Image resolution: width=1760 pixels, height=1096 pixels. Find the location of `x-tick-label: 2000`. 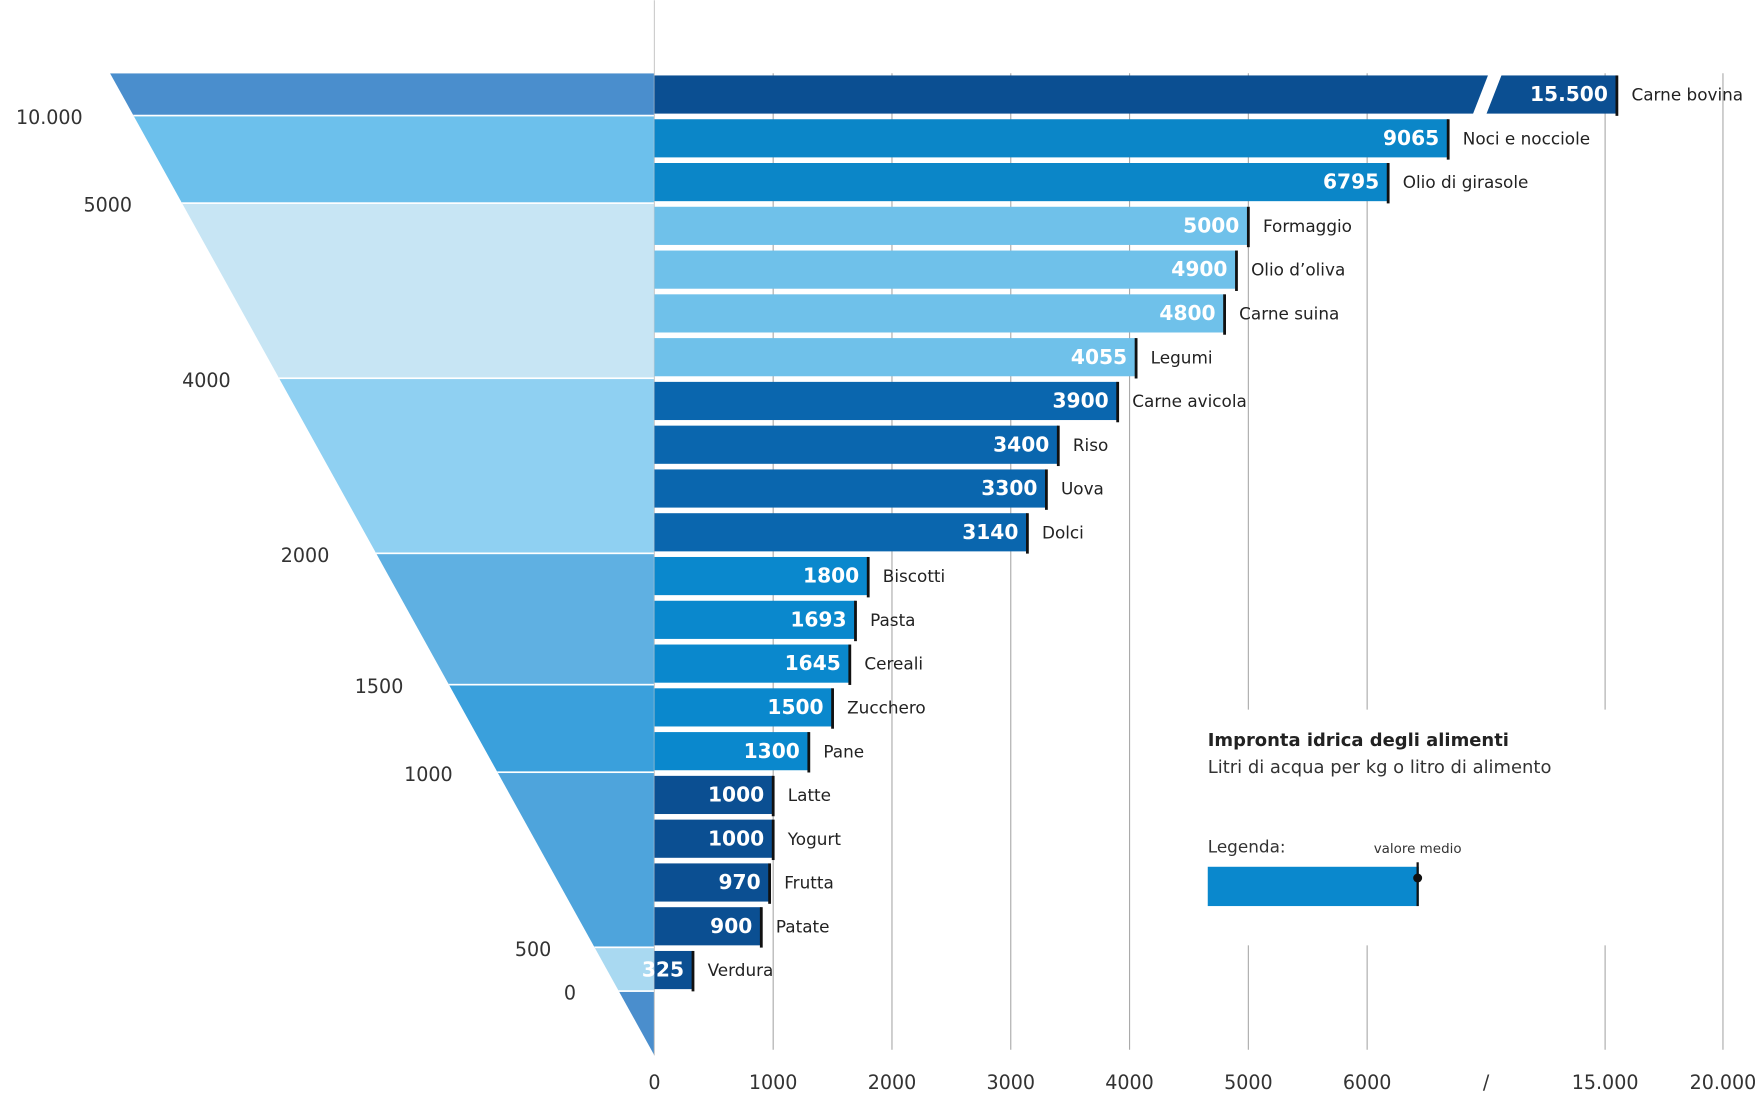

x-tick-label: 2000 is located at coordinates (892, 1083).